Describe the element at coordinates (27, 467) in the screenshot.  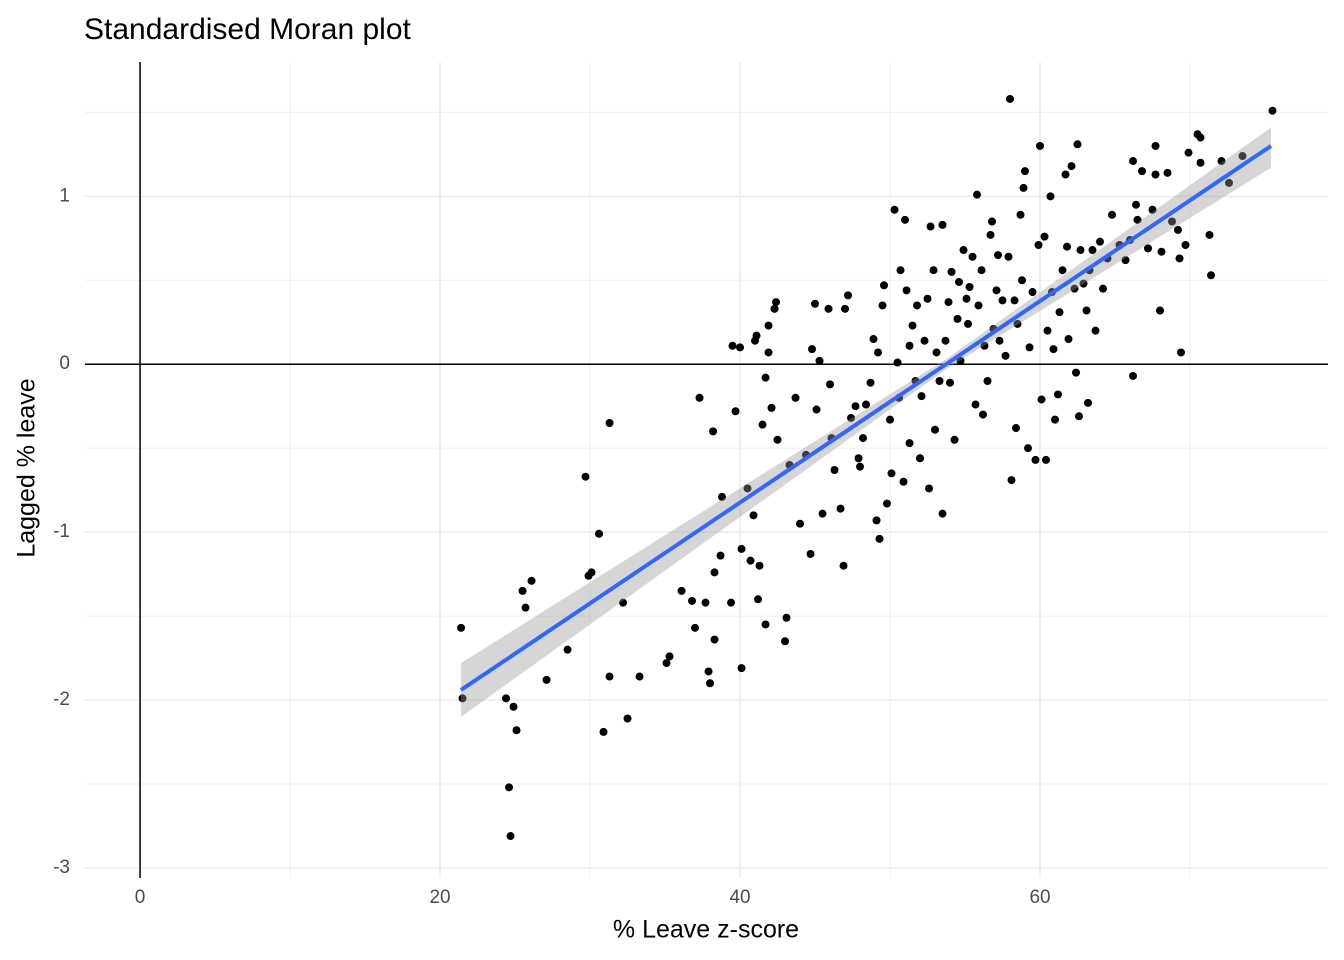
I see `y-axis-label: Lagged % leave` at that location.